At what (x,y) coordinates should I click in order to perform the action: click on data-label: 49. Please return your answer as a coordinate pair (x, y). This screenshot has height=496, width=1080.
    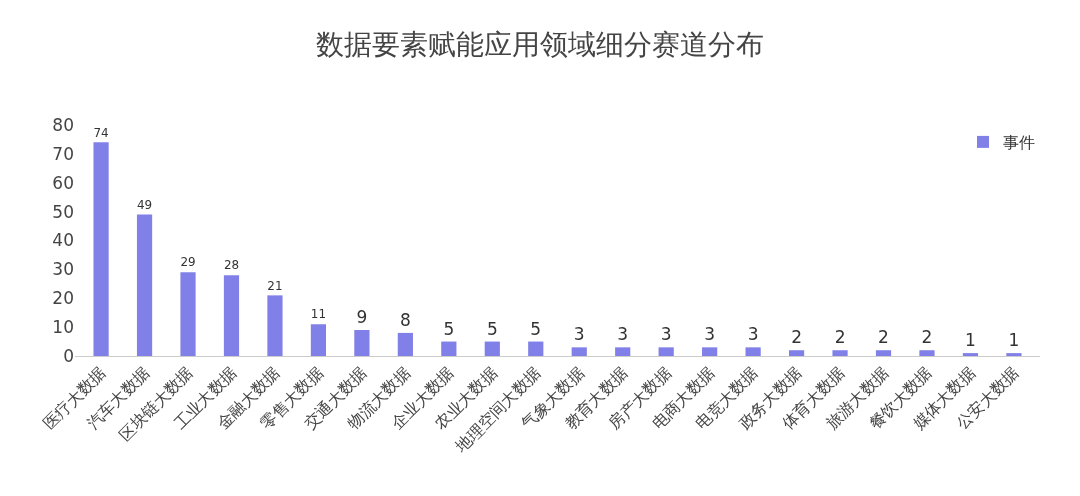
    Looking at the image, I should click on (144, 204).